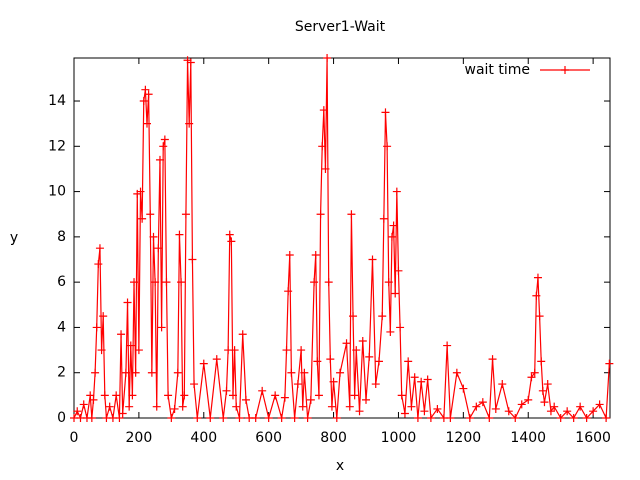 The height and width of the screenshot is (480, 640). Describe the element at coordinates (14, 238) in the screenshot. I see `y-axis-label: y` at that location.